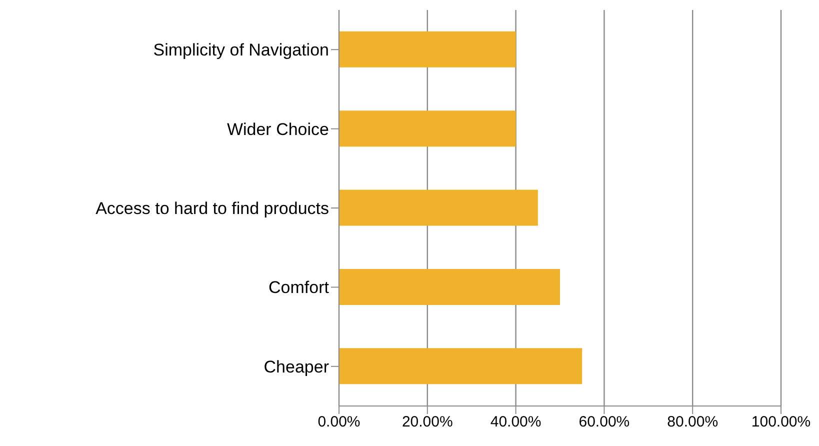 This screenshot has height=446, width=819. Describe the element at coordinates (516, 422) in the screenshot. I see `x-tick-label: 40.00%` at that location.